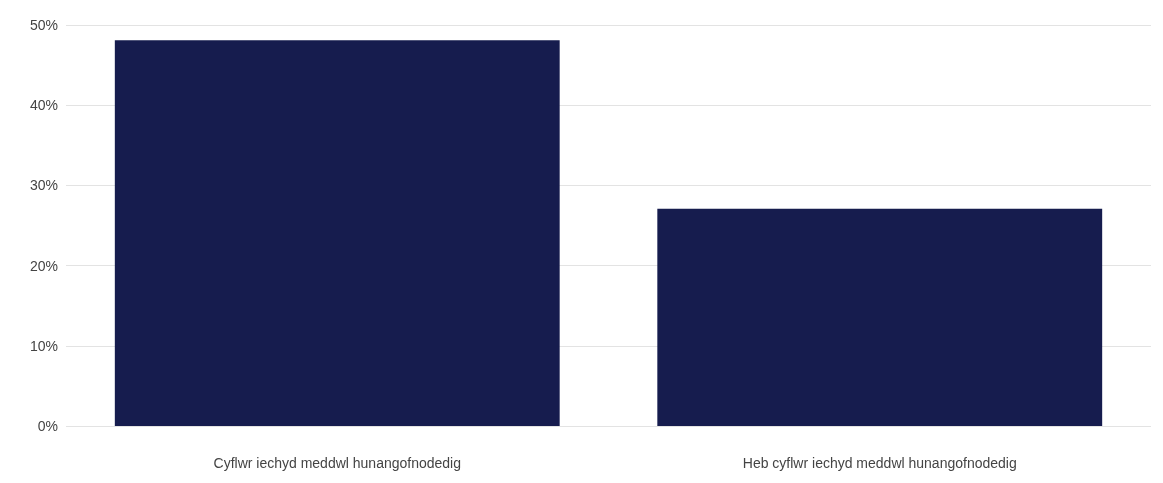 This screenshot has width=1163, height=483. What do you see at coordinates (43, 25) in the screenshot?
I see `y-tick-label: 50%` at bounding box center [43, 25].